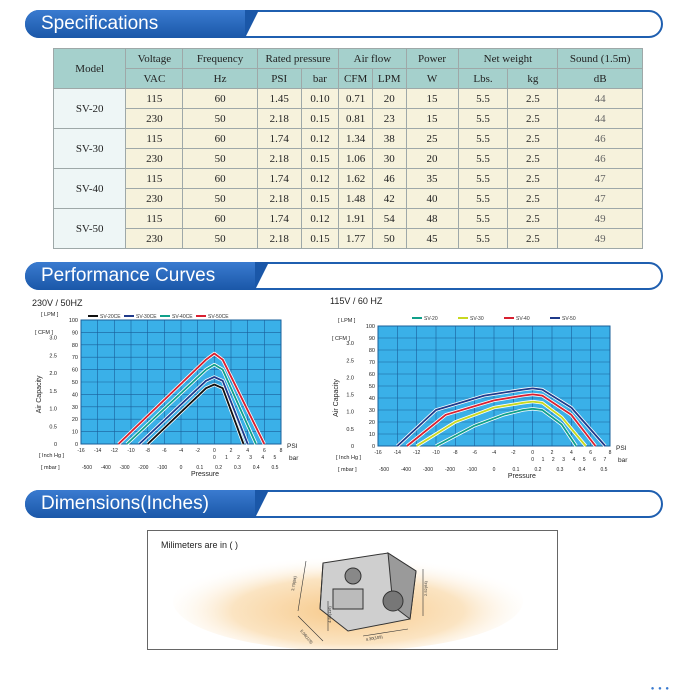 Image resolution: width=700 pixels, height=700 pixels. What do you see at coordinates (600, 58) in the screenshot?
I see `header-sound: Sound (1.5m)` at bounding box center [600, 58].